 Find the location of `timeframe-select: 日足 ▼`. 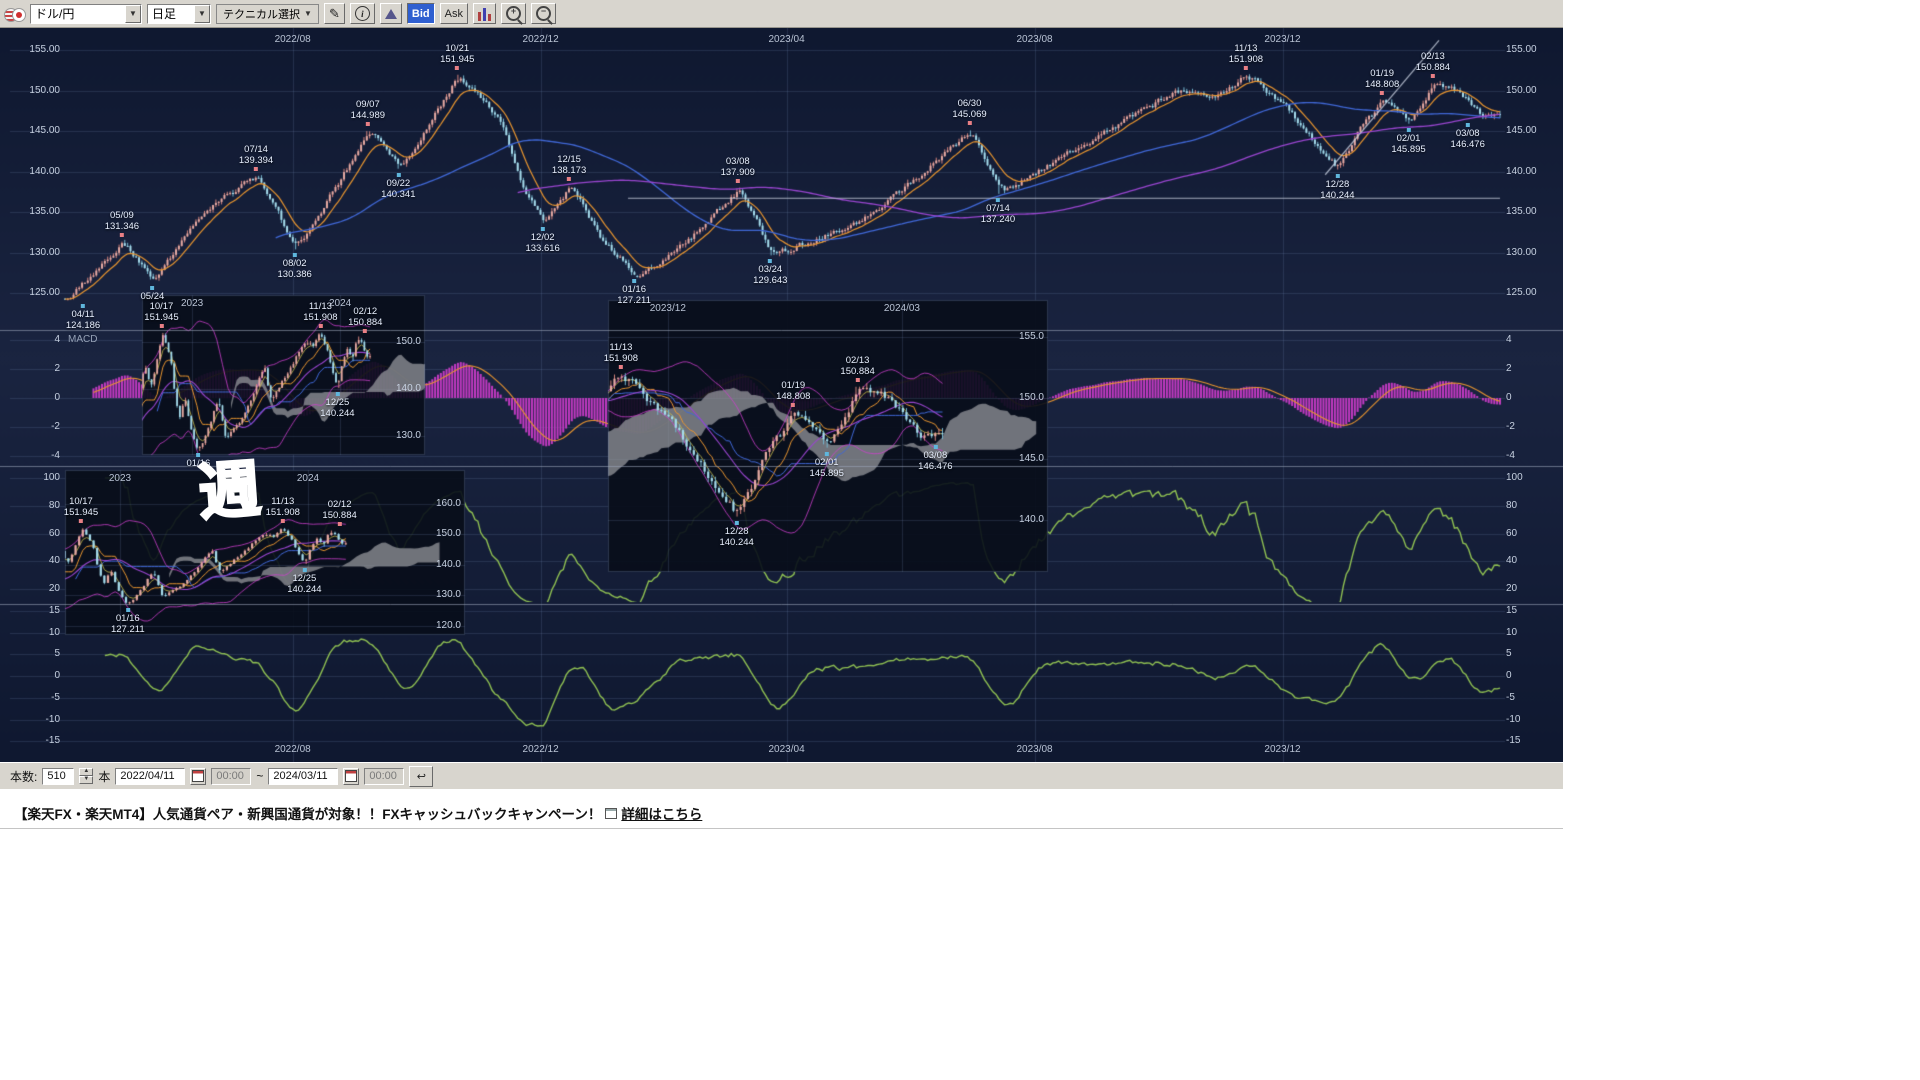

timeframe-select: 日足 ▼ is located at coordinates (179, 13).